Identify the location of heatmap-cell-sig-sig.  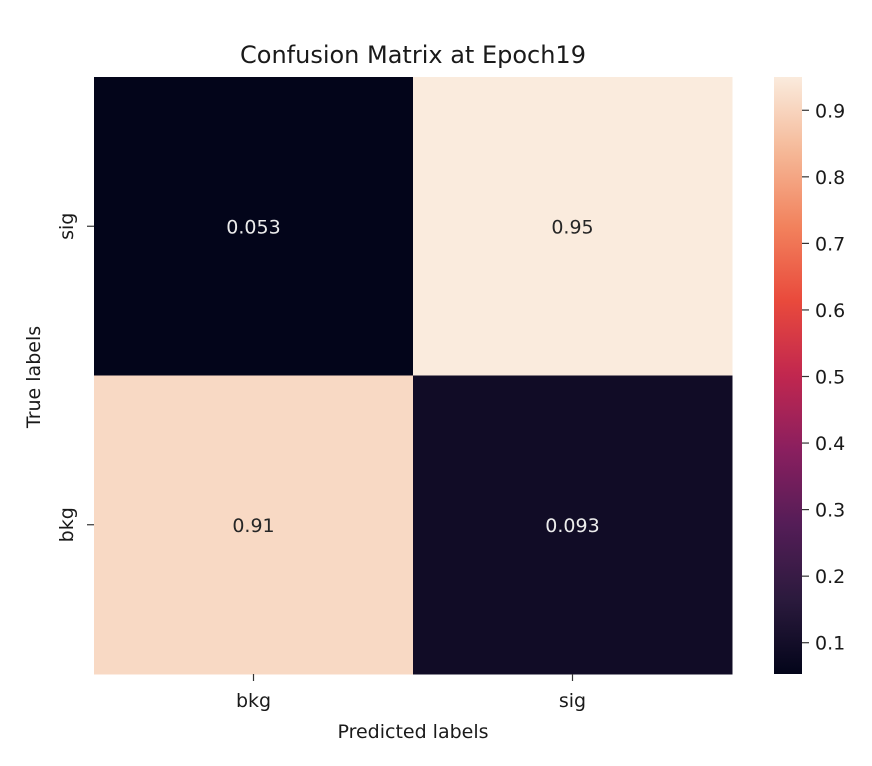
(573, 226).